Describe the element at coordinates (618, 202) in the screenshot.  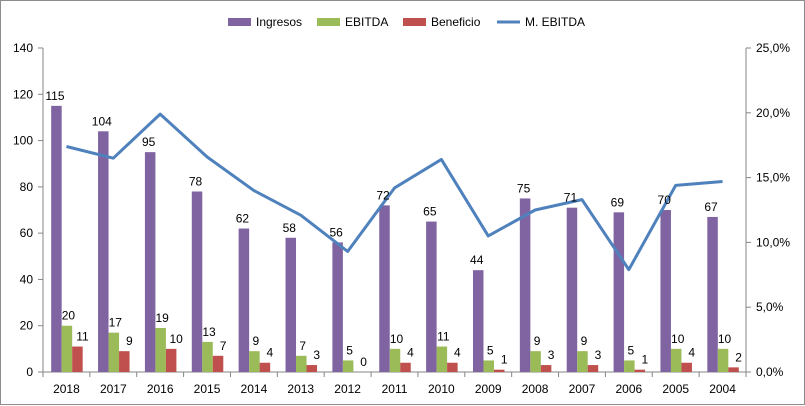
I see `data-label-ingresos: 69` at that location.